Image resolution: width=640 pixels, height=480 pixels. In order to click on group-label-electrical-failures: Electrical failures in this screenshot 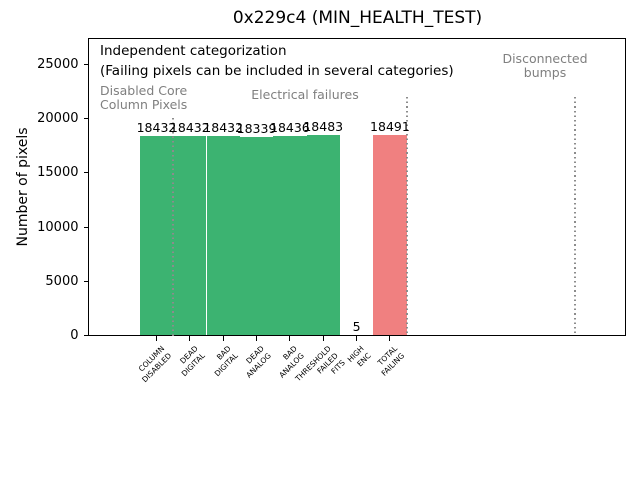, I will do `click(305, 94)`.